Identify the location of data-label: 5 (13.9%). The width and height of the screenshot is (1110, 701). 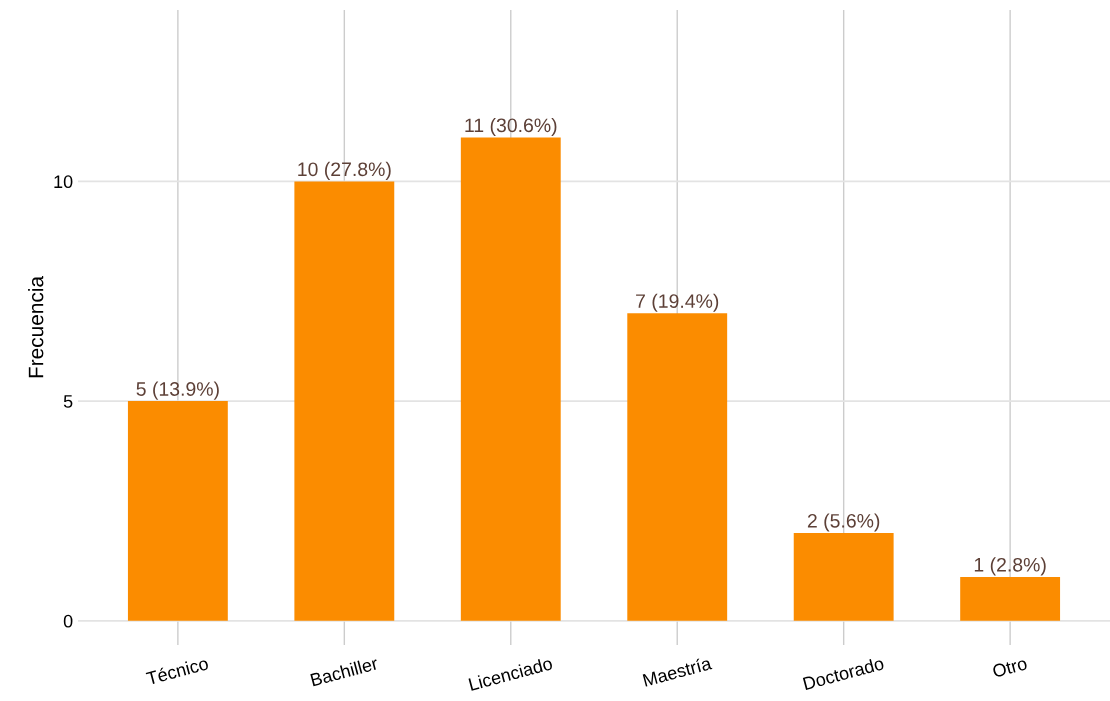
(177, 390).